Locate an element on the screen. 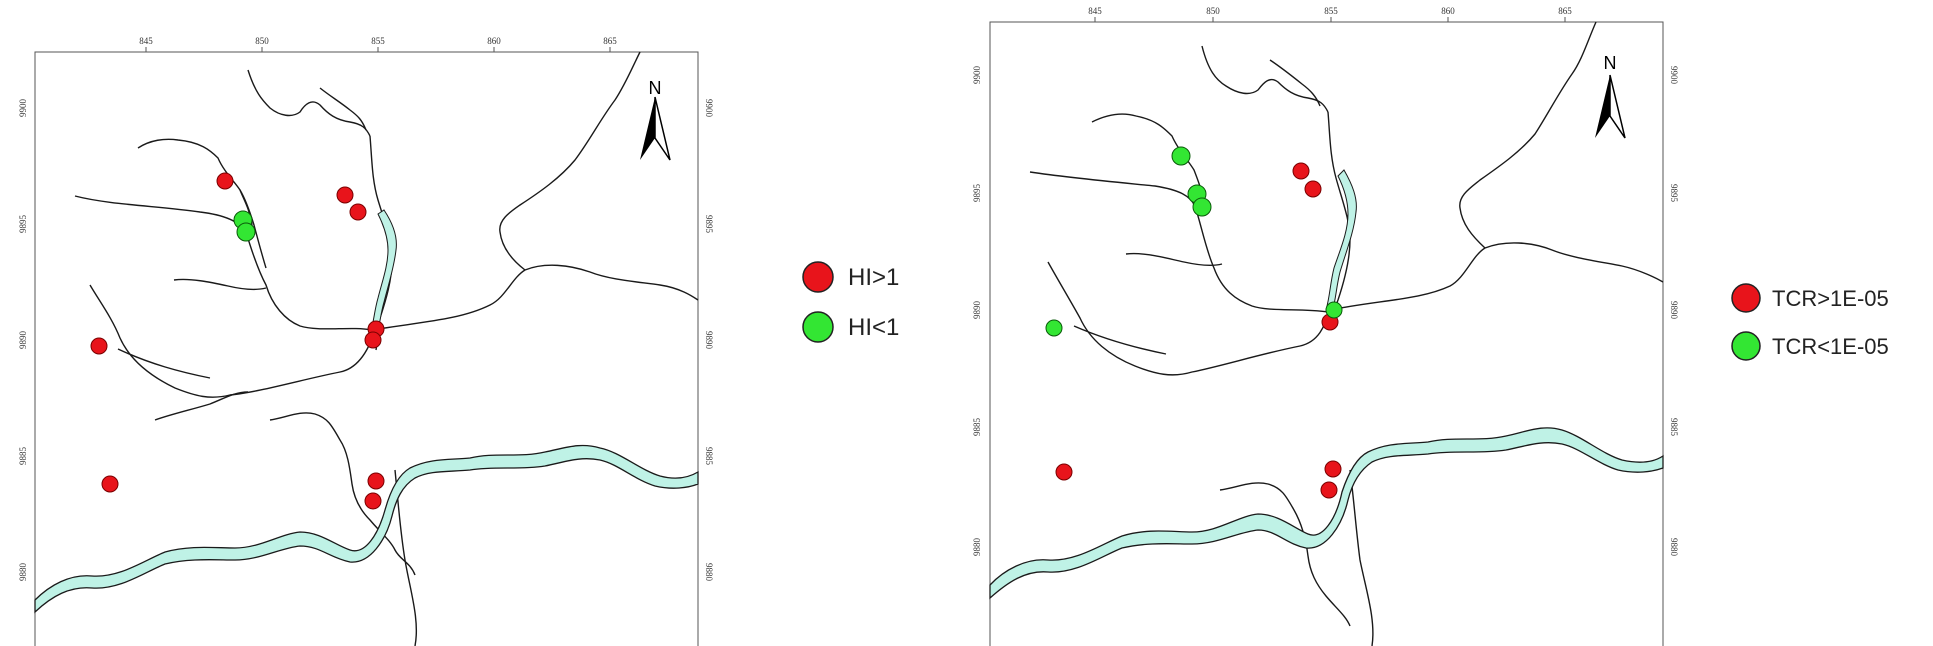 This screenshot has width=1933, height=646. tcr-legend: TCR>1E-05 TCR<1E-05 is located at coordinates (1810, 322).